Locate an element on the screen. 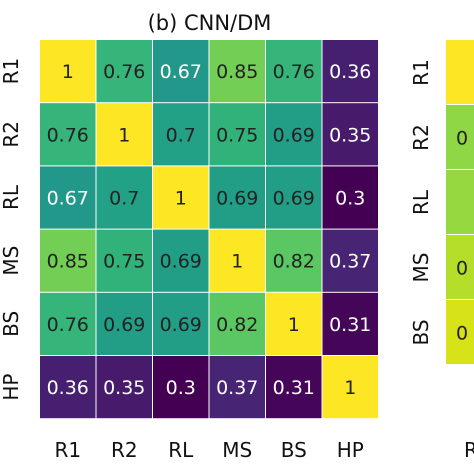 This screenshot has height=474, width=474. col-tick-label: BS is located at coordinates (294, 450).